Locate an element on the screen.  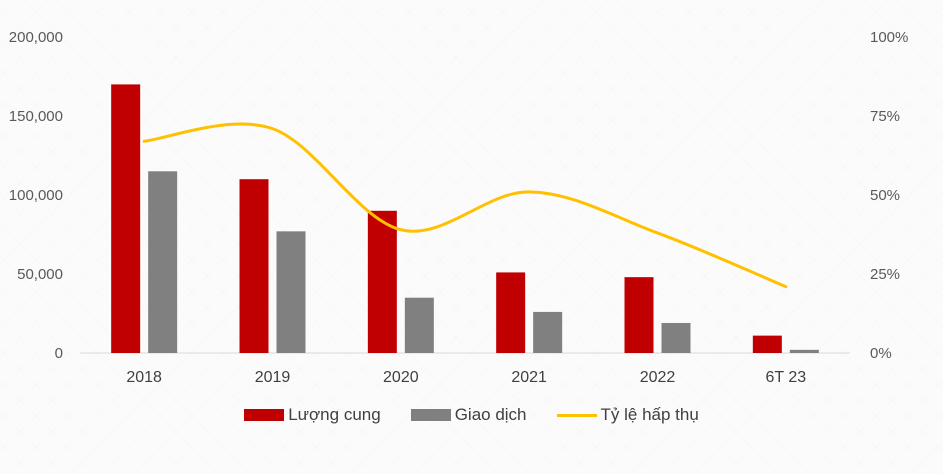
legend-item-supply: Lượng cung is located at coordinates (312, 415).